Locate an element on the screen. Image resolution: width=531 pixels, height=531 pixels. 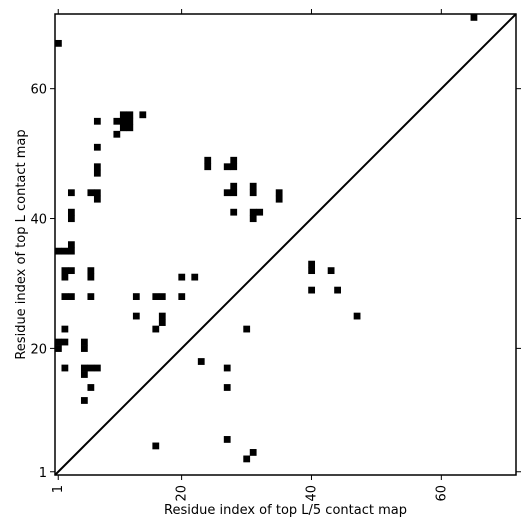
x-tick-label: 40 is located at coordinates (311, 493).